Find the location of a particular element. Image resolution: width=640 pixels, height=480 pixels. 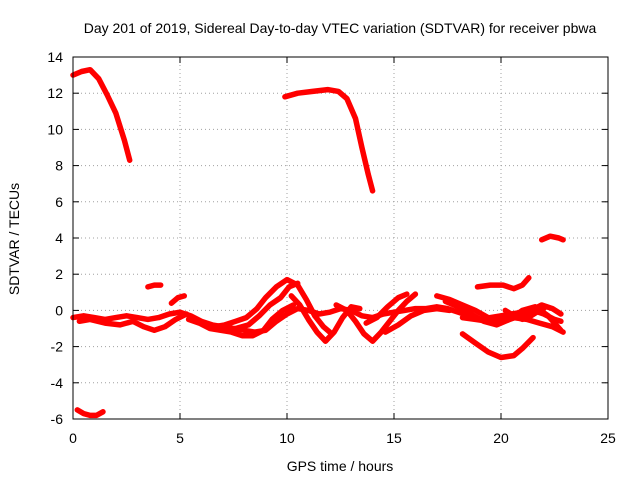

y-tick-label: 8 is located at coordinates (59, 166).